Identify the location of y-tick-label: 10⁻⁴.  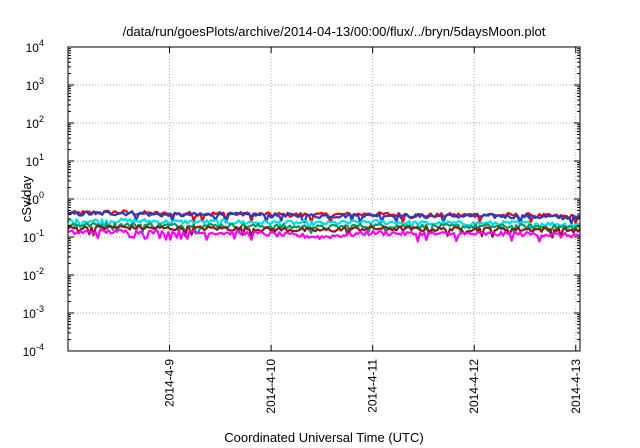
(33, 350).